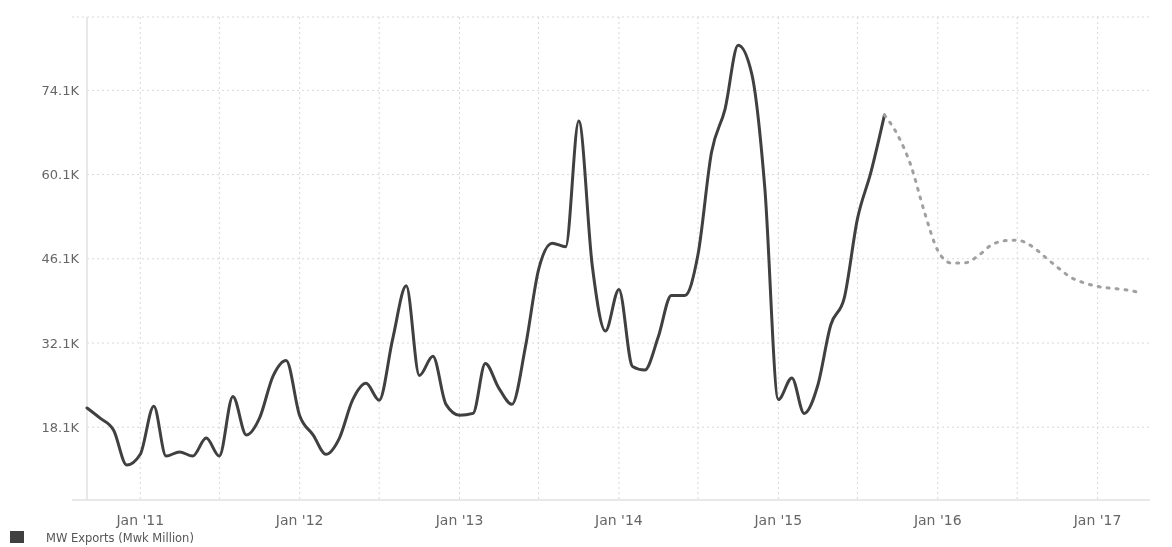  I want to click on x-tick-label: Jan '15, so click(778, 520).